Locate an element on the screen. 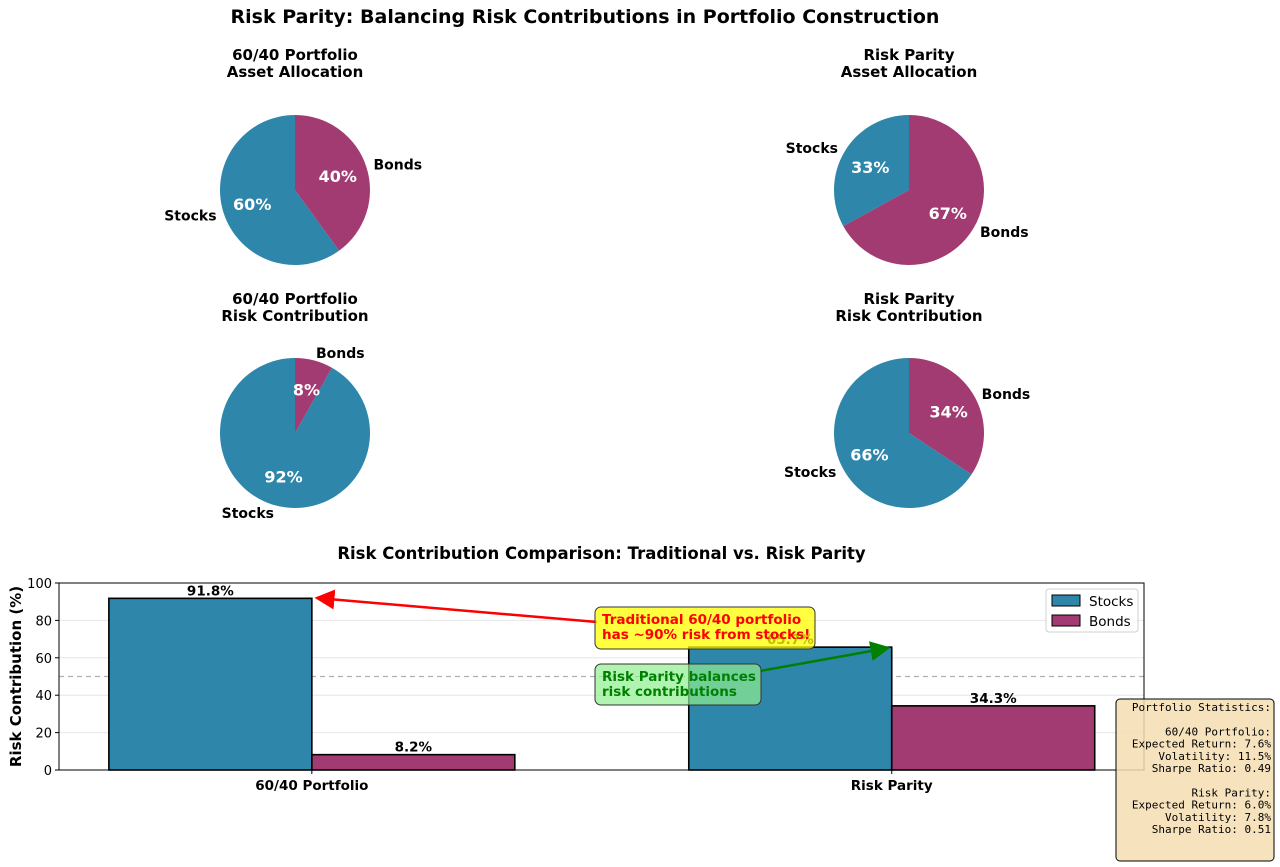 This screenshot has width=1280, height=867. legend-label: Stocks is located at coordinates (1111, 602).